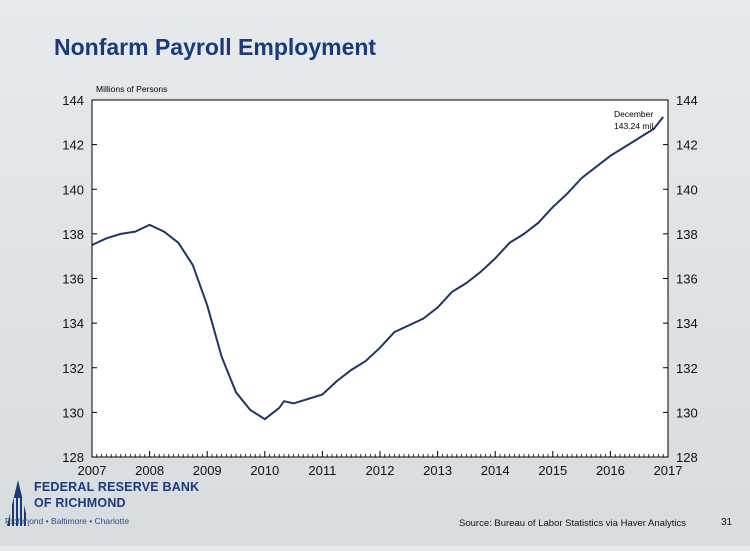 The height and width of the screenshot is (551, 750). Describe the element at coordinates (633, 114) in the screenshot. I see `annotation-line1: December` at that location.